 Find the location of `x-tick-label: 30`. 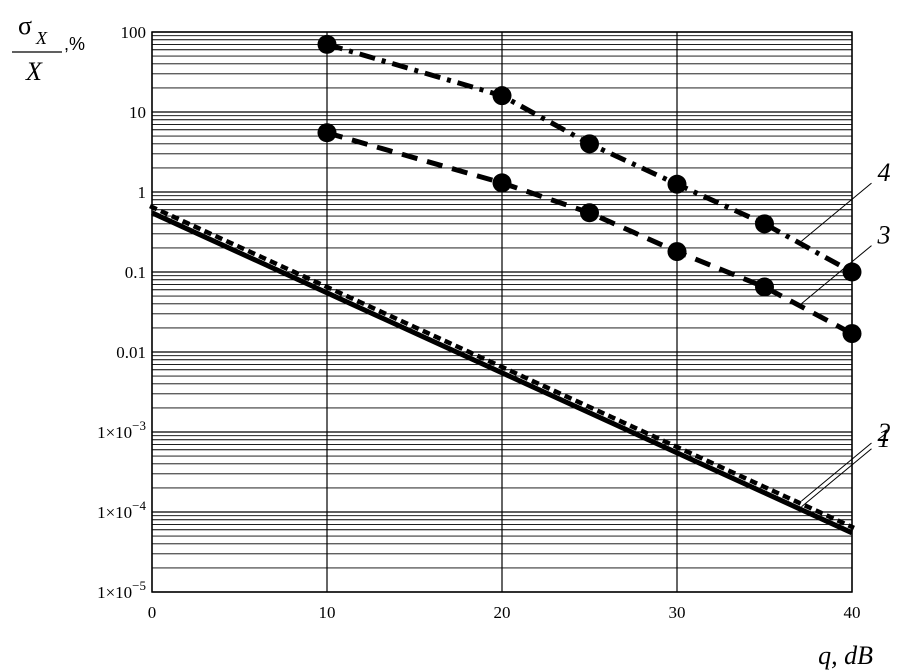

x-tick-label: 30 is located at coordinates (677, 612).